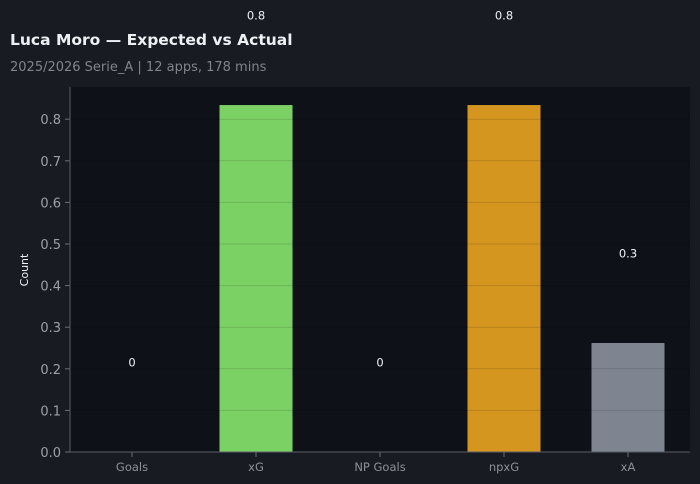 The height and width of the screenshot is (484, 700). What do you see at coordinates (628, 397) in the screenshot?
I see `bar-xa` at bounding box center [628, 397].